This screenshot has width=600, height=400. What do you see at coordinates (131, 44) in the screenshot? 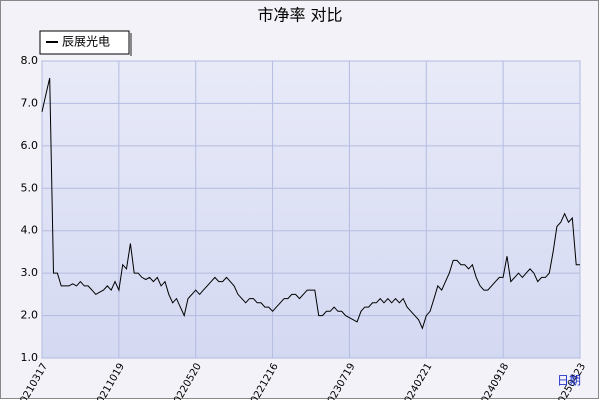
I see `legend-shadow` at bounding box center [131, 44].